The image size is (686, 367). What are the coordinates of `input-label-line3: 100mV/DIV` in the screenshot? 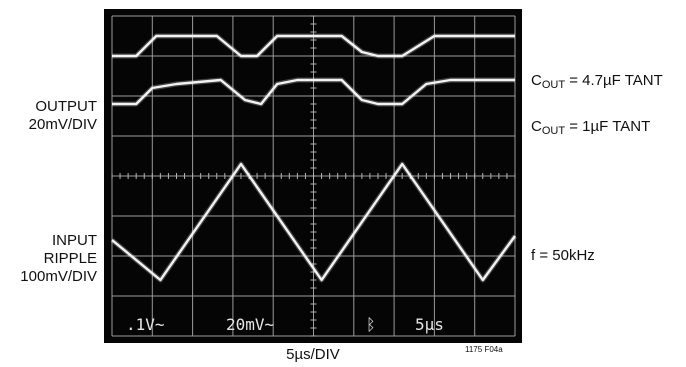 It's located at (58, 276).